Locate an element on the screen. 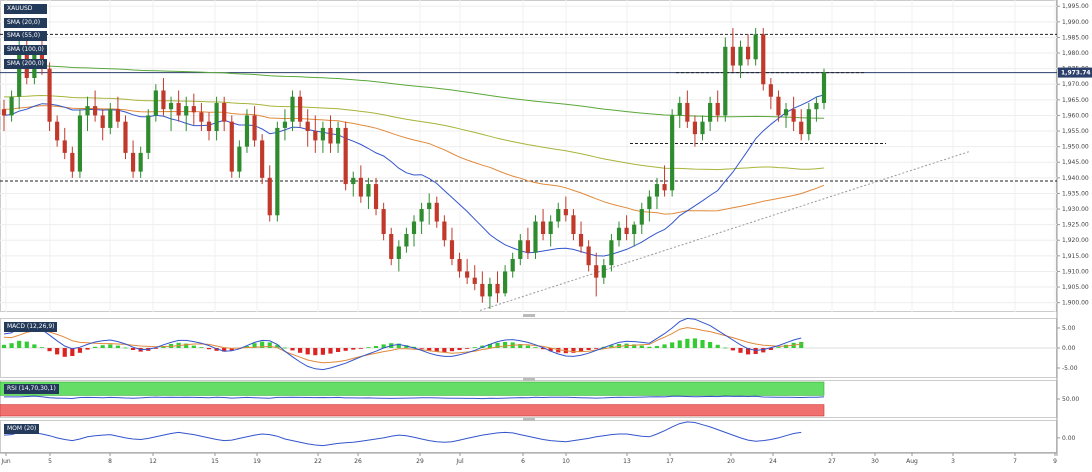  price-axis-label: 1,995.00 is located at coordinates (1075, 6).